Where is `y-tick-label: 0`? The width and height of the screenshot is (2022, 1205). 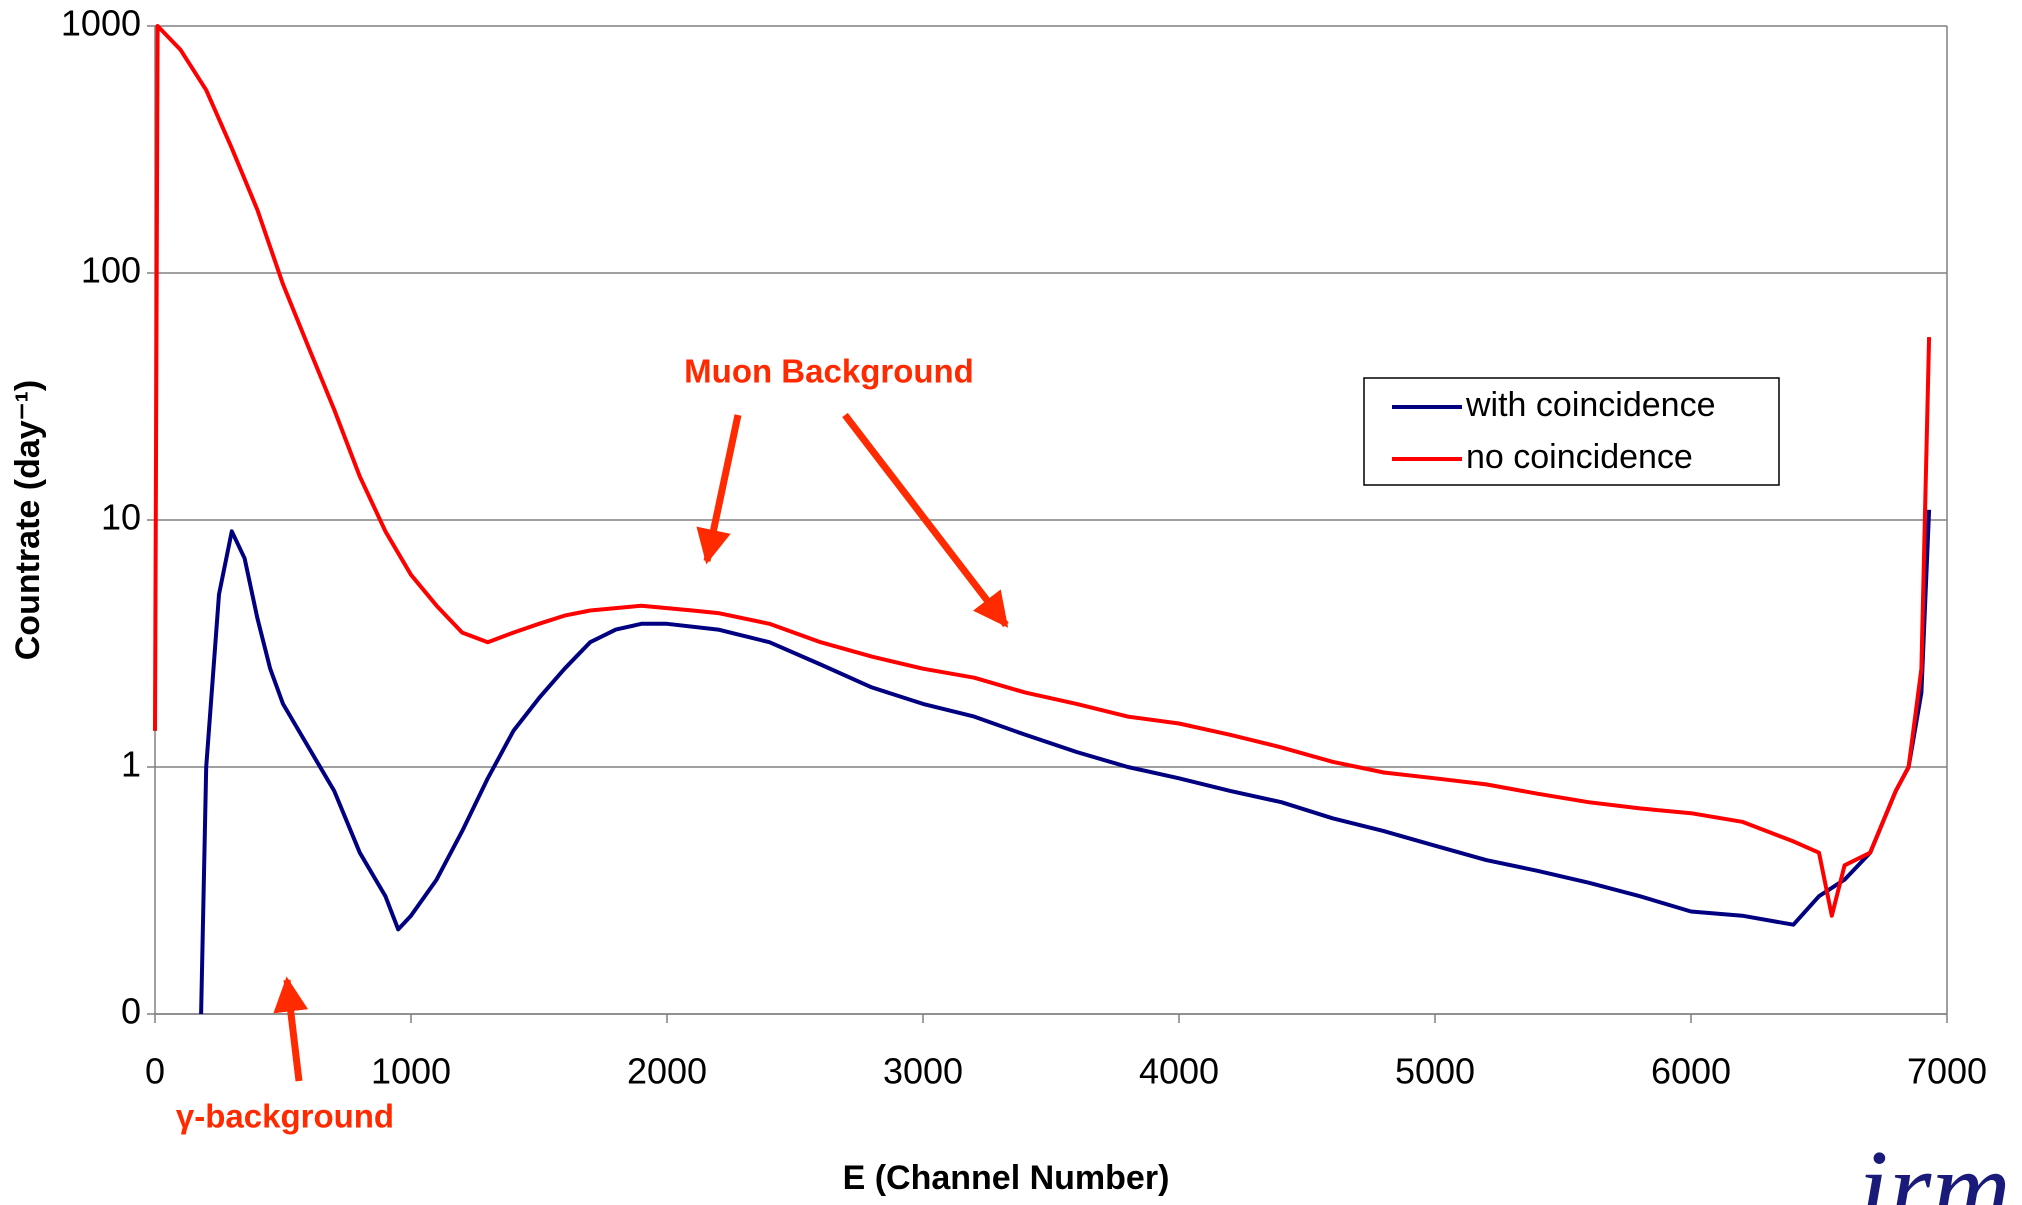
y-tick-label: 0 is located at coordinates (131, 1011).